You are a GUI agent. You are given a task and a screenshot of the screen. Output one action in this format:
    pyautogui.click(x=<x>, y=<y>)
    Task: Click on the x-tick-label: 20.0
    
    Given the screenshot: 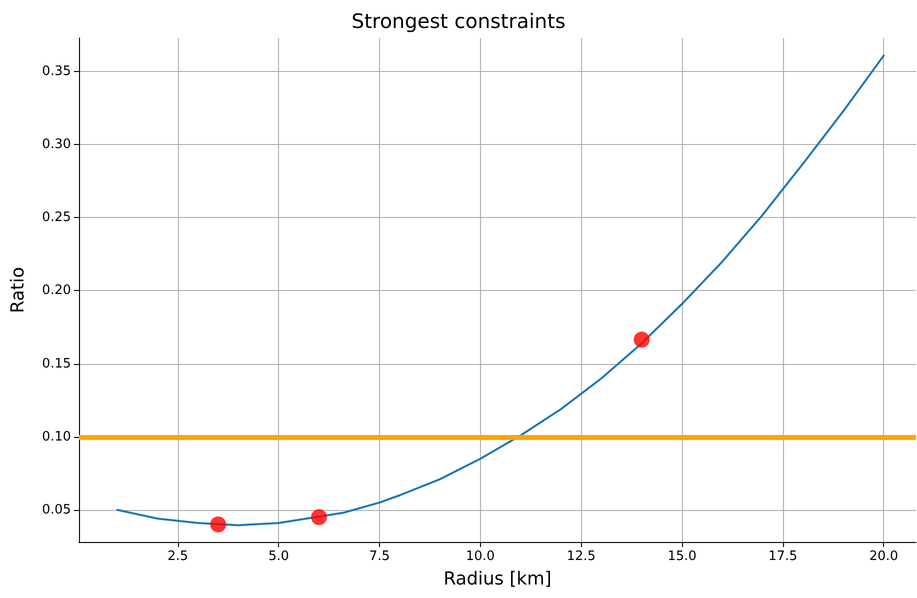 What is the action you would take?
    pyautogui.click(x=883, y=556)
    